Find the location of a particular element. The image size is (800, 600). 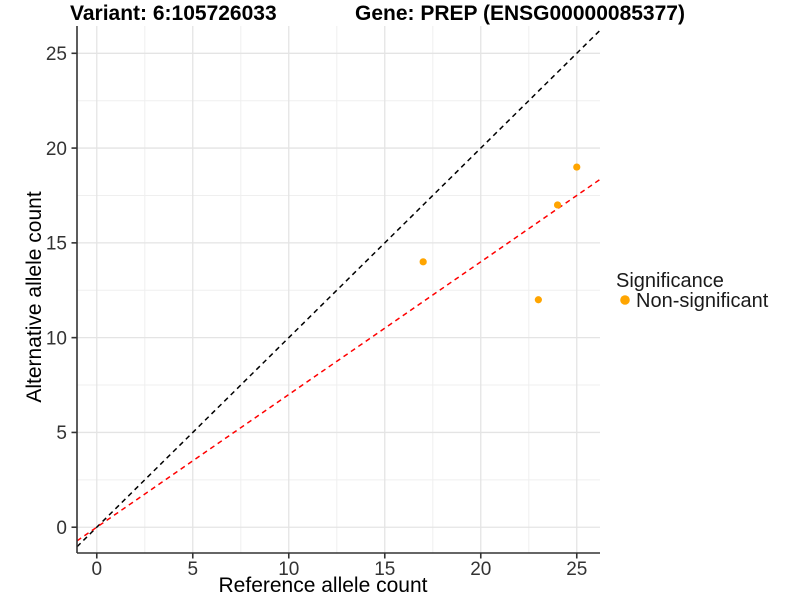

y-tick-label: 5 is located at coordinates (61, 433).